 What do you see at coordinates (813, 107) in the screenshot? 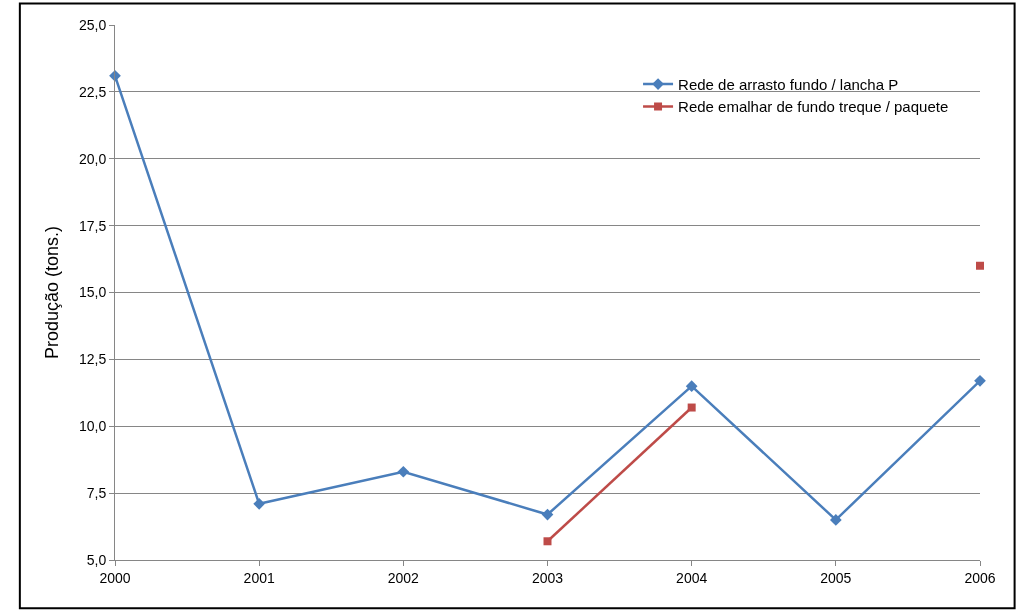
I see `legend-label: Rede emalhar de fundo treque / paquete` at bounding box center [813, 107].